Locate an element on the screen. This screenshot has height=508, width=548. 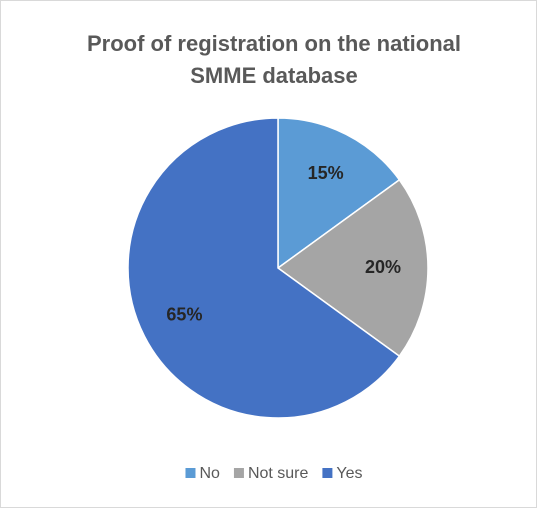
data-label: 20% is located at coordinates (383, 267).